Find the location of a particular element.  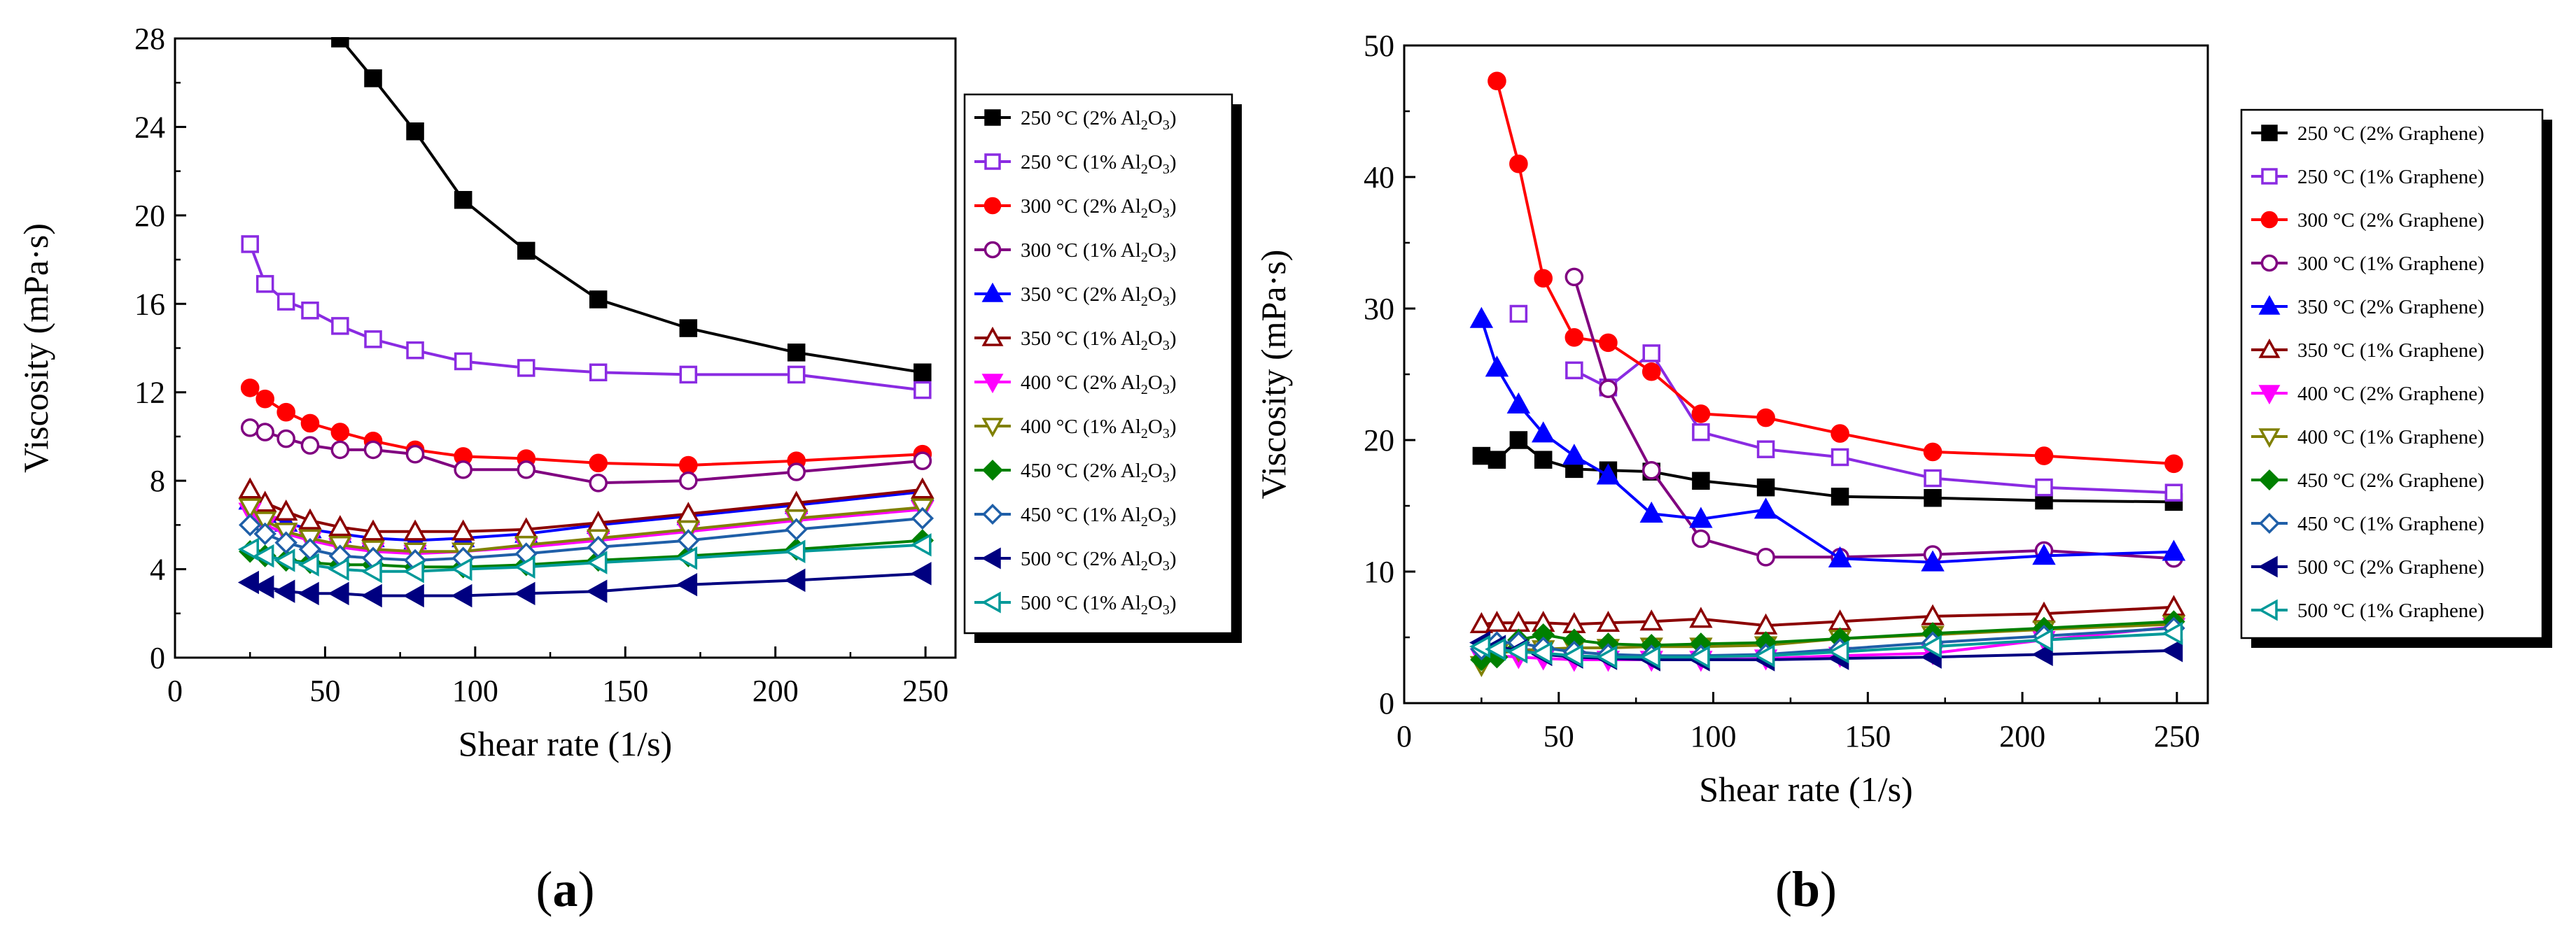

legend-label: 400 °C (1% Graphene) is located at coordinates (2390, 437).